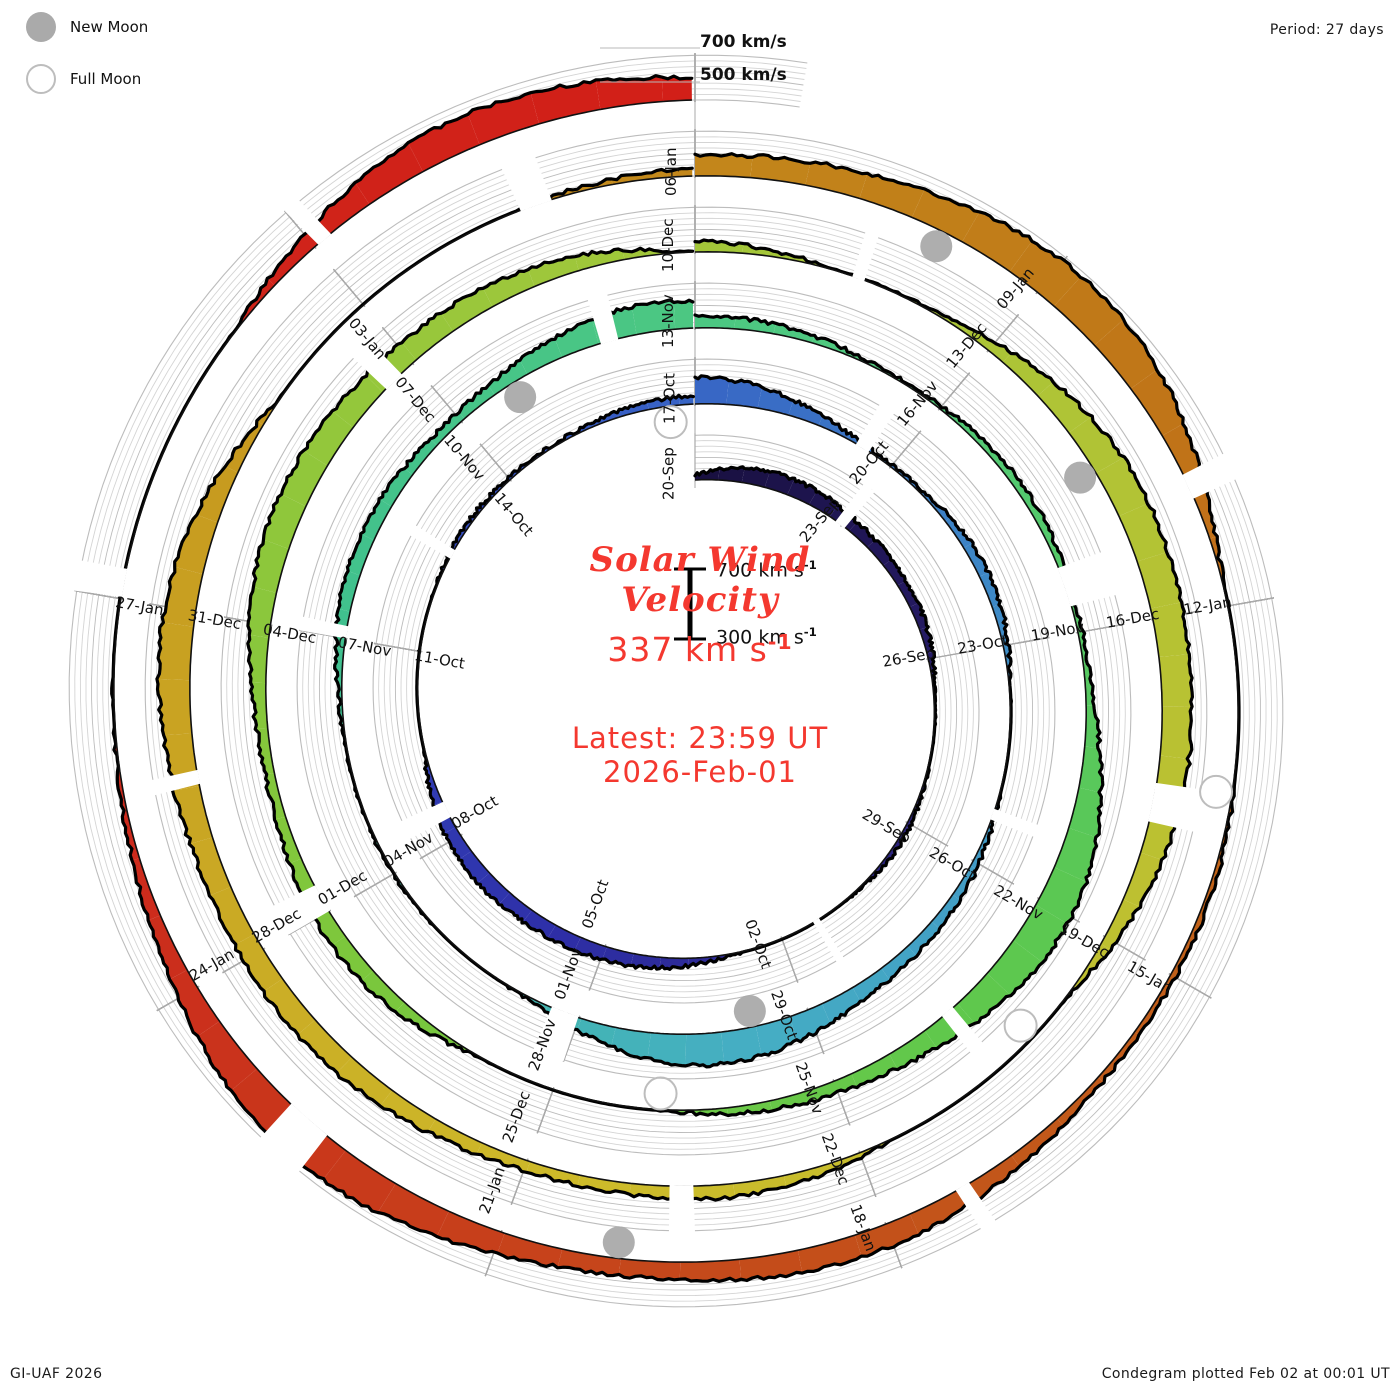  What do you see at coordinates (810, 632) in the screenshot?
I see `scale-bottom-exp: -1` at bounding box center [810, 632].